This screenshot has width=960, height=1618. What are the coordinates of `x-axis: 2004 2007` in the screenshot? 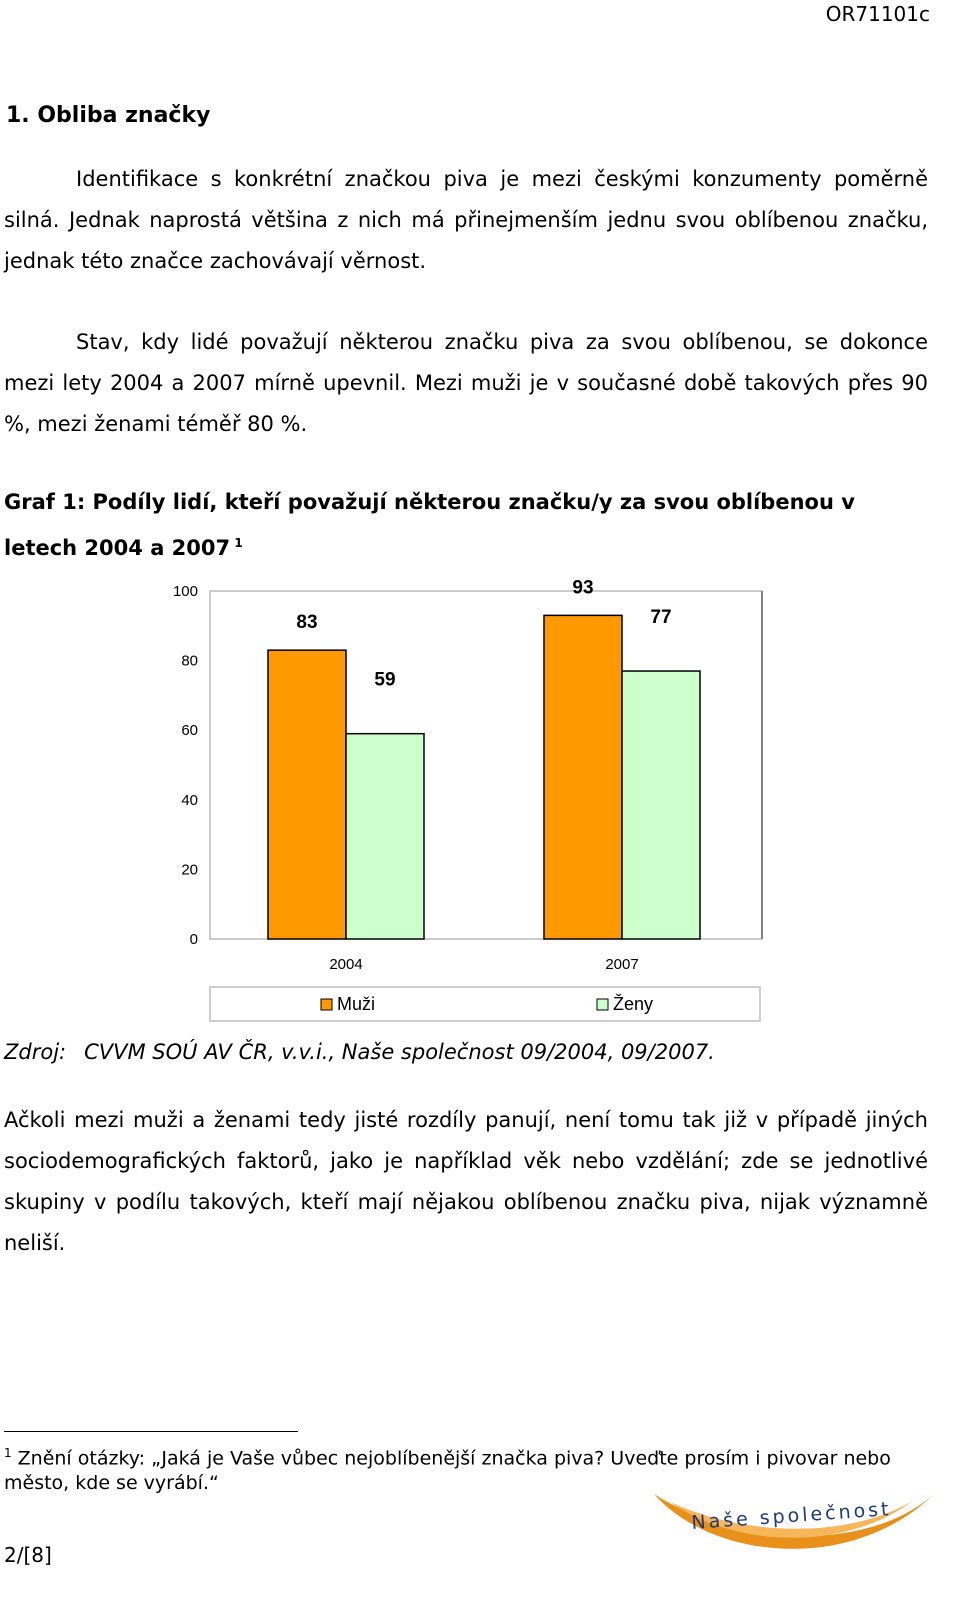 It's located at (483, 964).